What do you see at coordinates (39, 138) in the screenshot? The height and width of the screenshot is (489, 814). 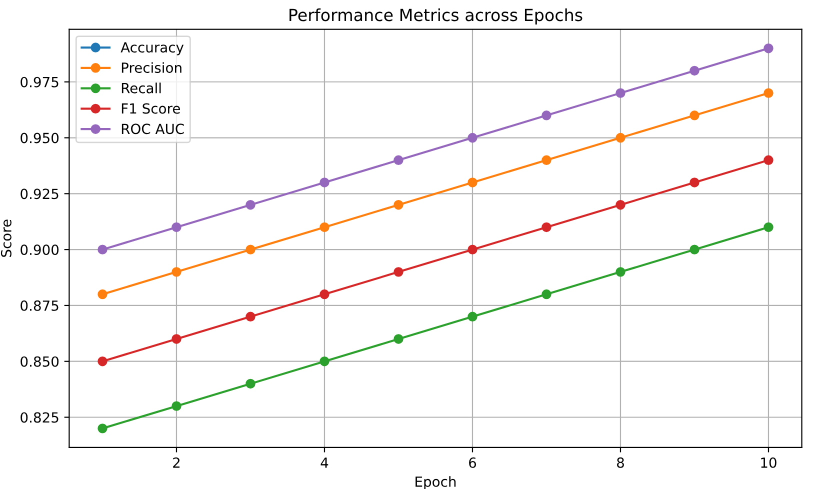 I see `y-tick-label: 0.950` at bounding box center [39, 138].